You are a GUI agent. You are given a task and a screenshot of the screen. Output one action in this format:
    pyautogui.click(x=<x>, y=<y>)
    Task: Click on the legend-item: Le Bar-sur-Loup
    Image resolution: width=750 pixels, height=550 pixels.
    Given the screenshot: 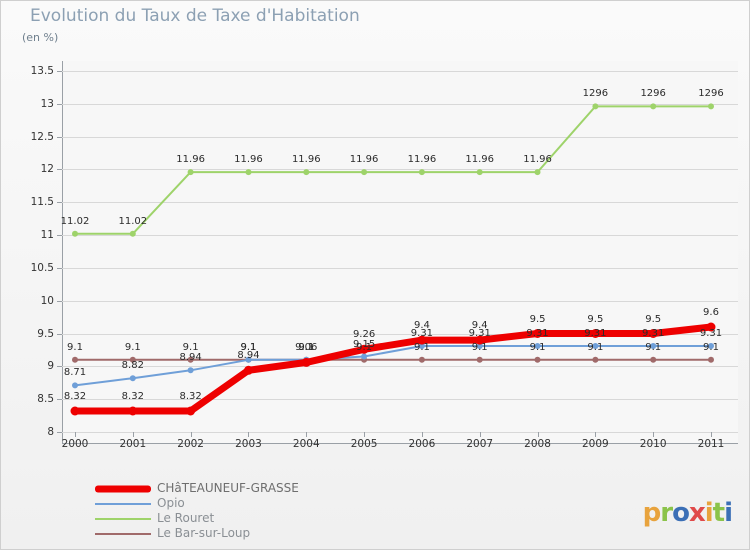 What is the action you would take?
    pyautogui.click(x=270, y=533)
    